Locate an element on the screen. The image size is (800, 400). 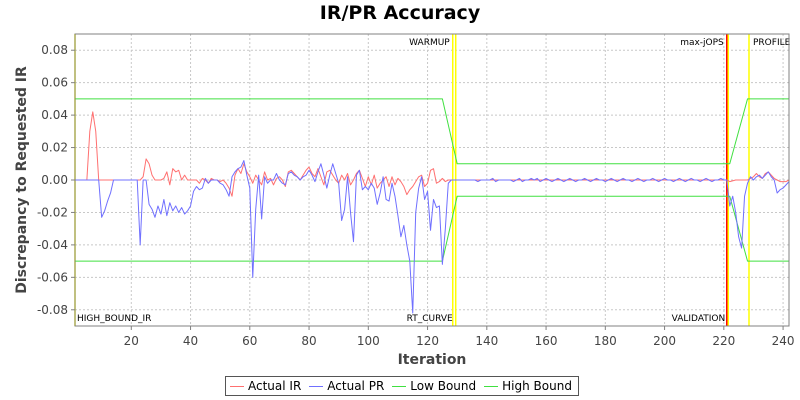
x-tick-label: 60 is located at coordinates (249, 341).